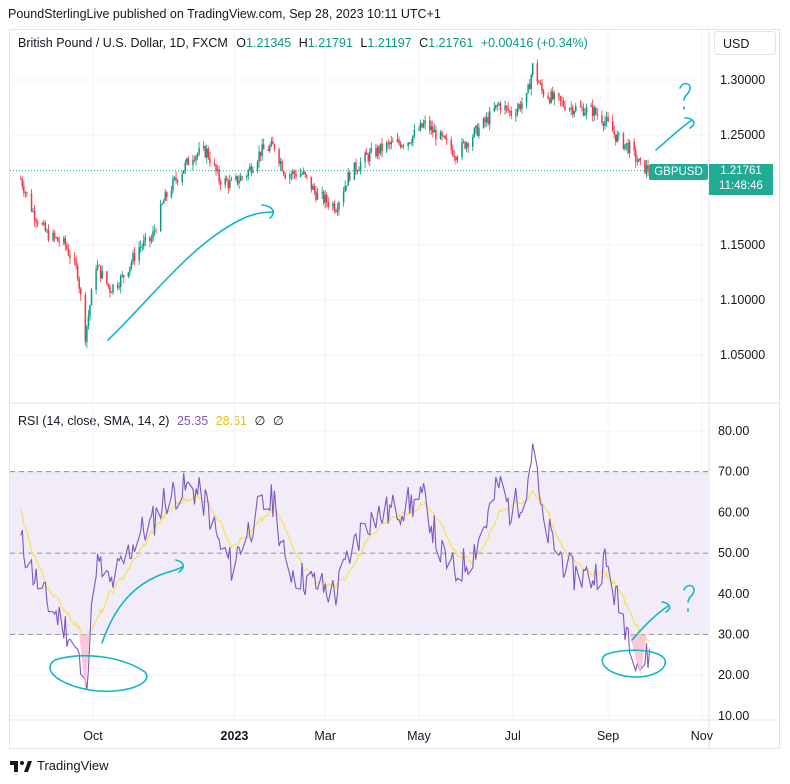  What do you see at coordinates (608, 736) in the screenshot?
I see `x-tick-label: Sep` at bounding box center [608, 736].